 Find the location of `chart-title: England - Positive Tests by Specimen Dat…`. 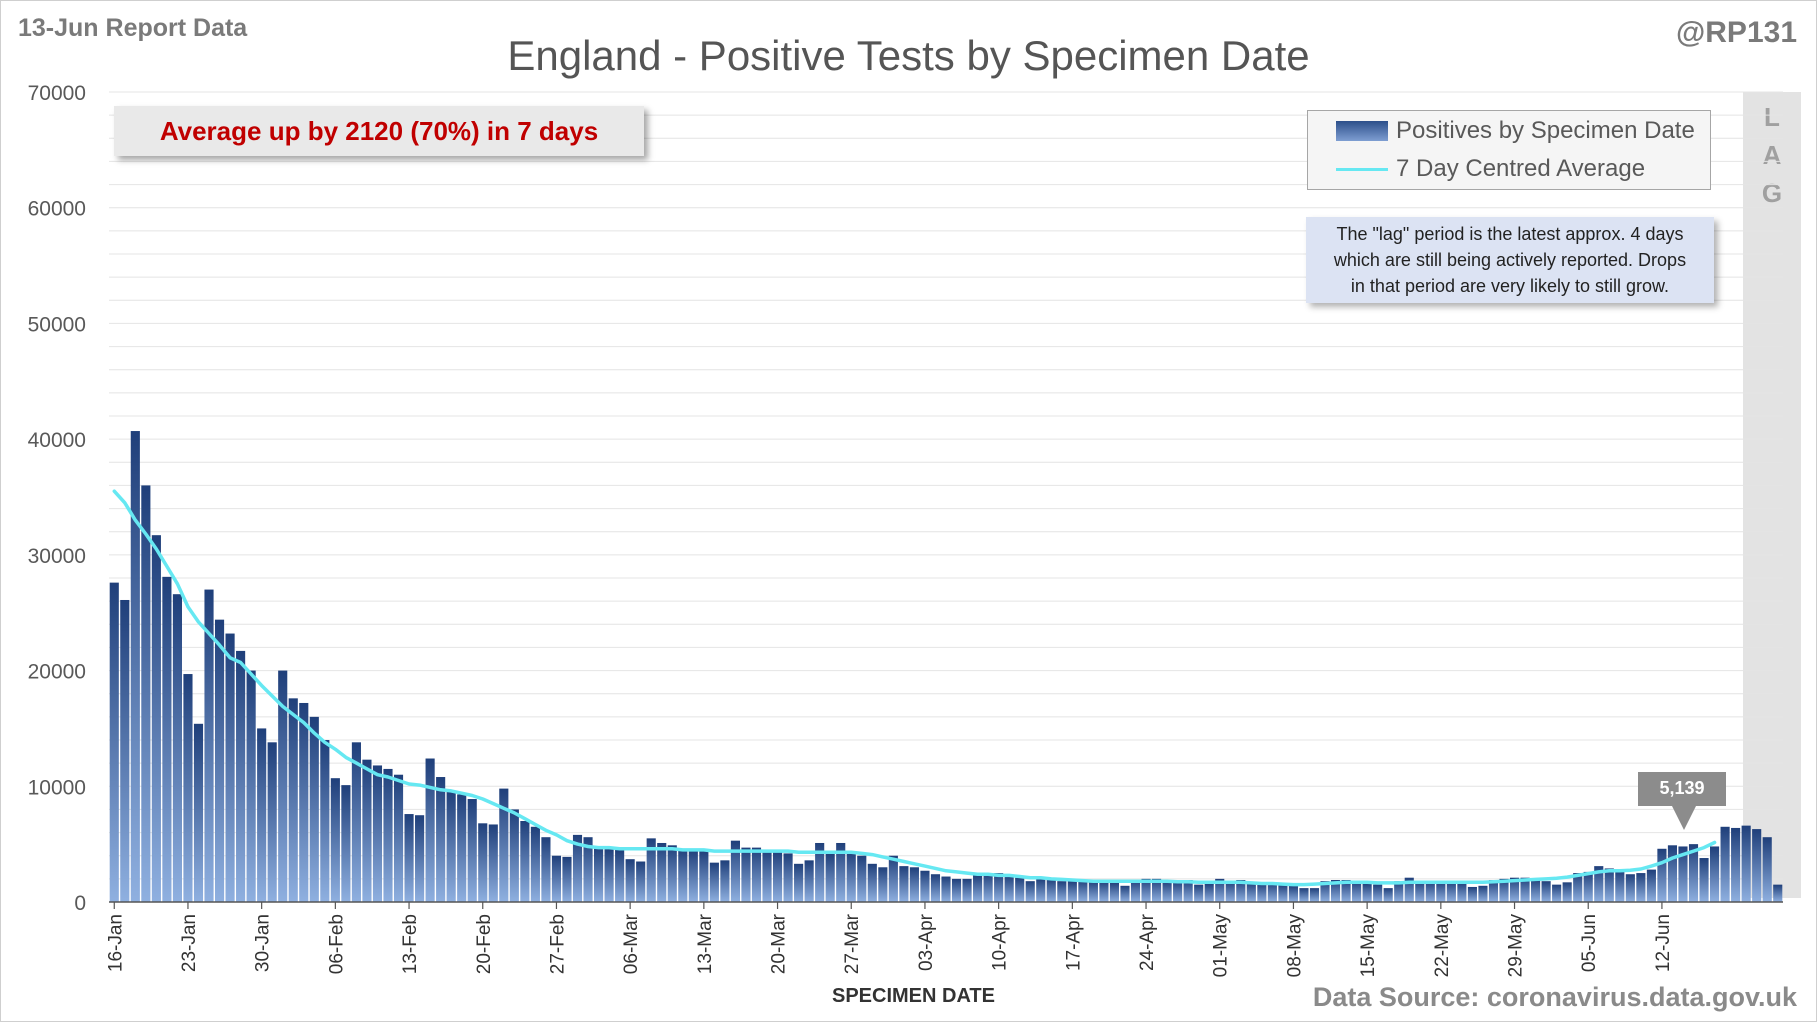

chart-title: England - Positive Tests by Specimen Dat… is located at coordinates (908, 55).